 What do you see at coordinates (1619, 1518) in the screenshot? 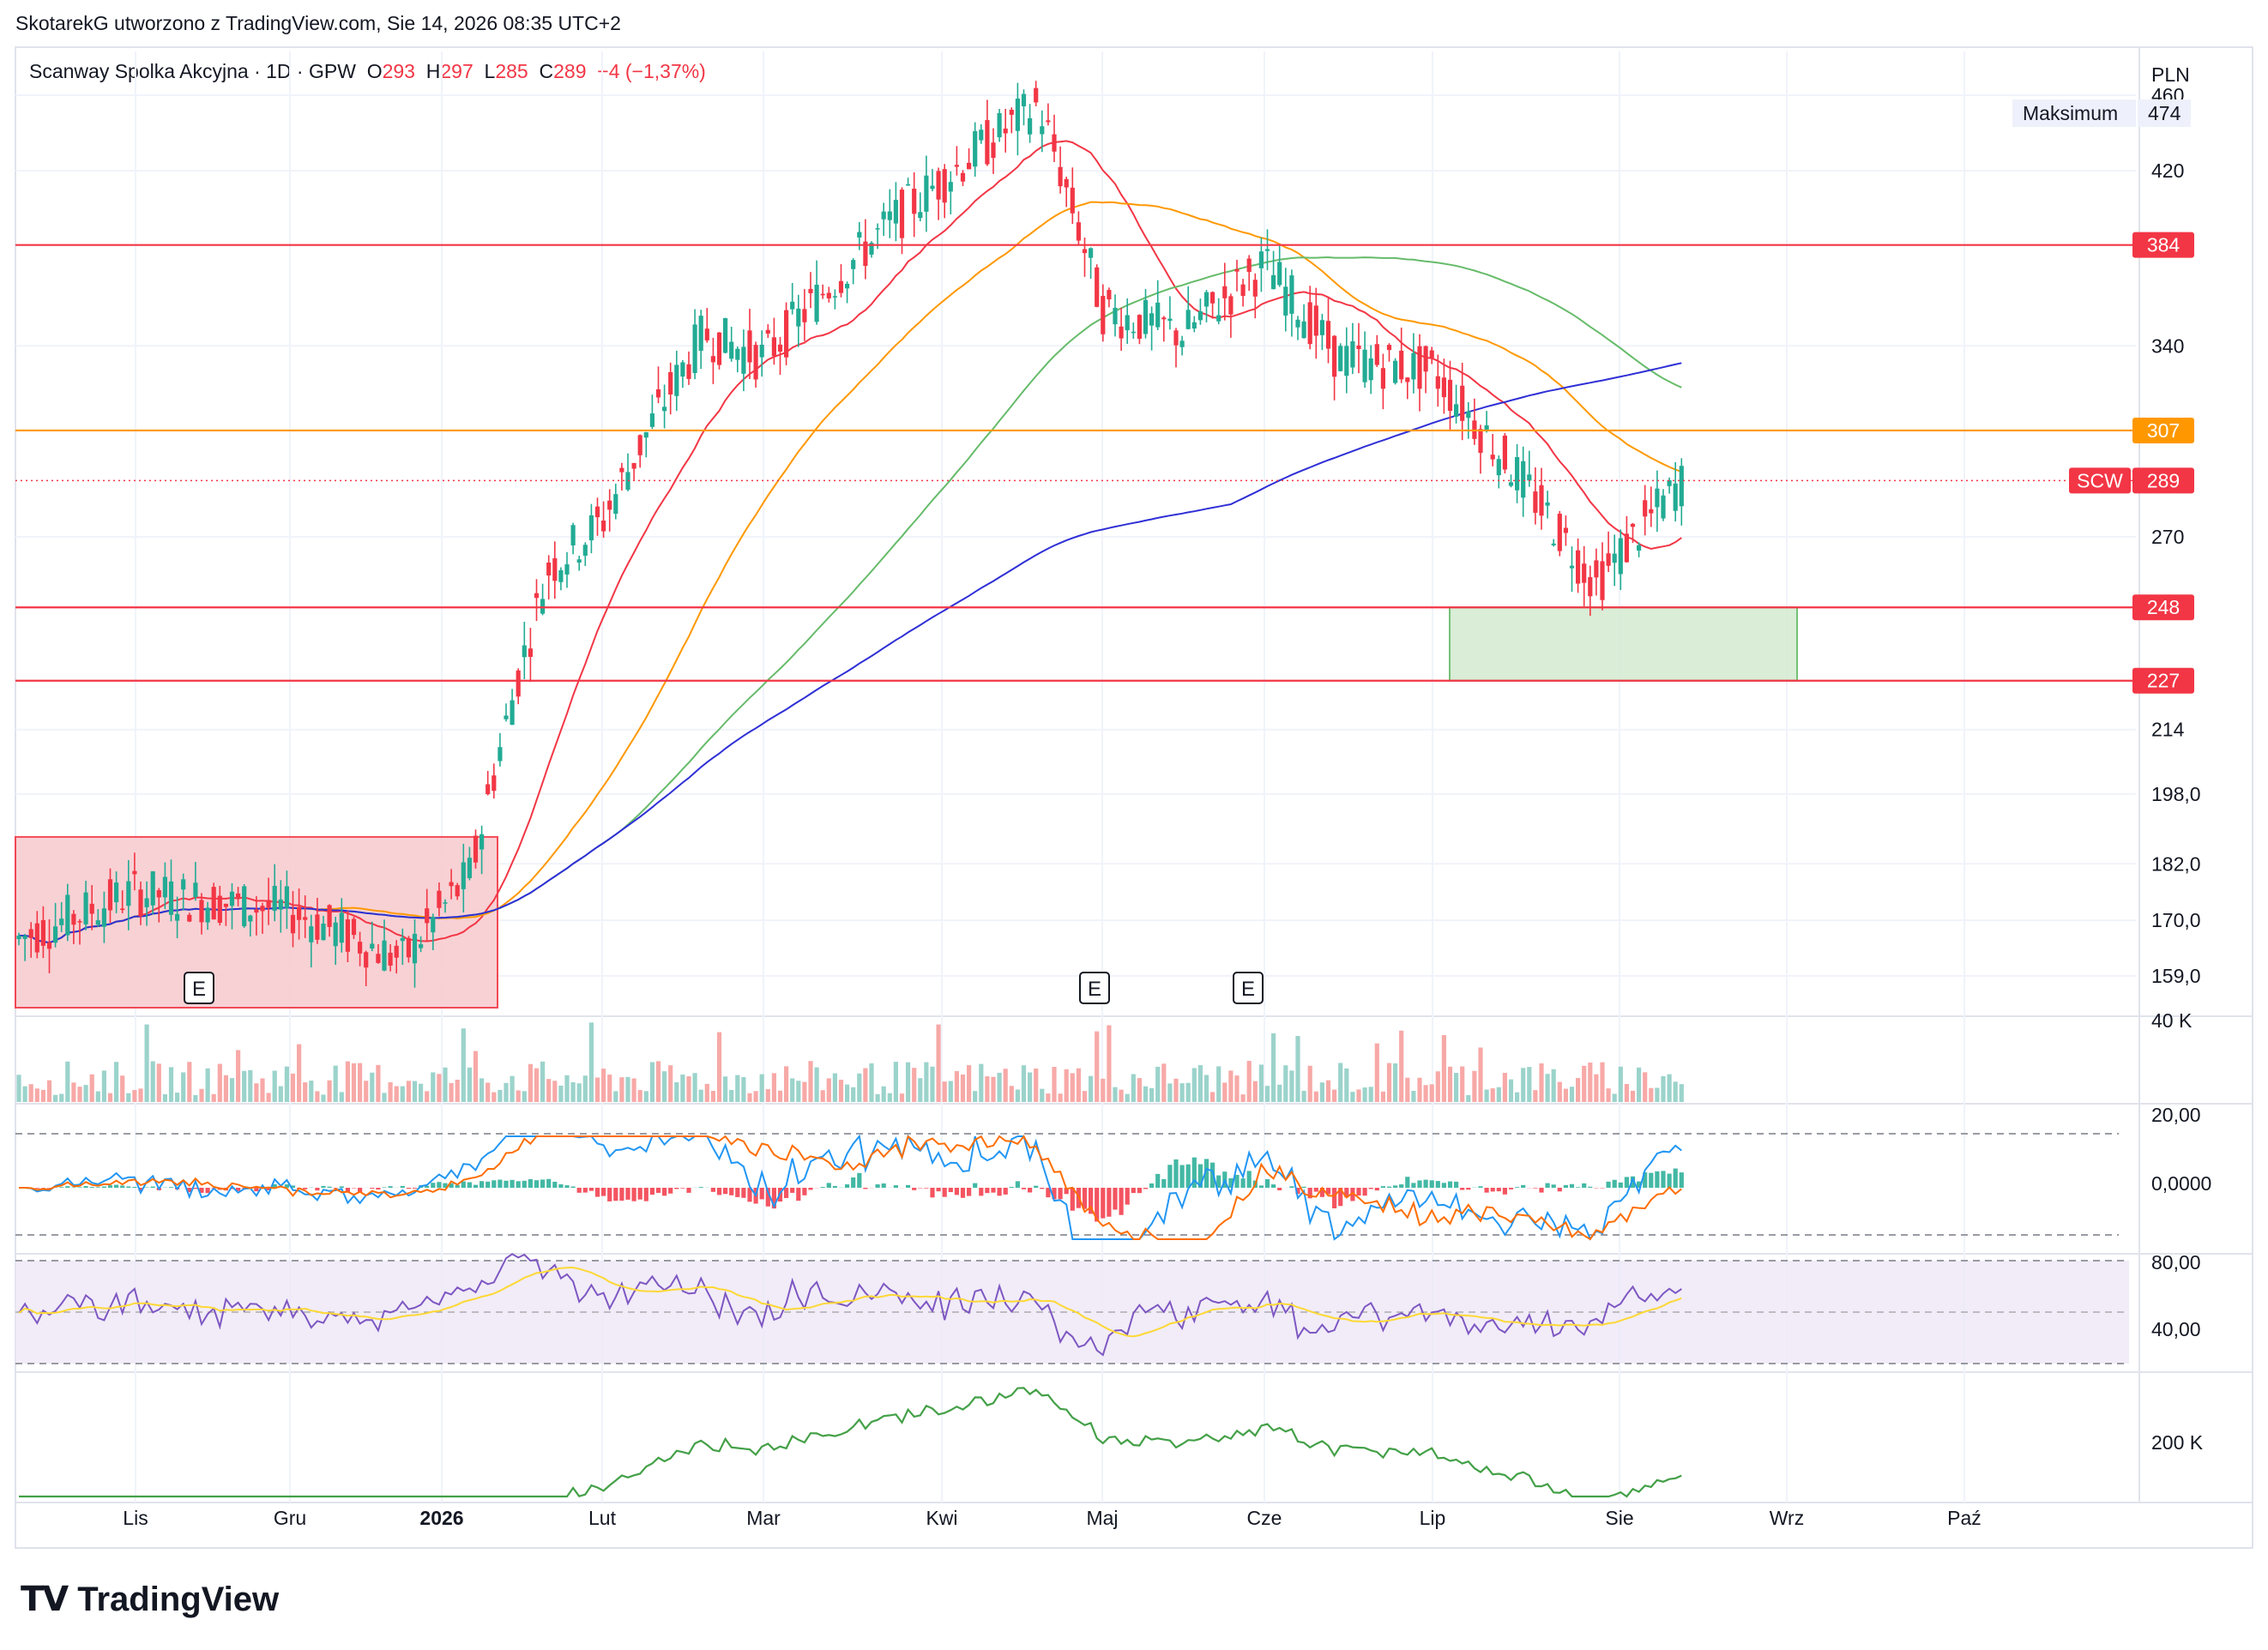
I see `time-tick-9: Sie` at bounding box center [1619, 1518].